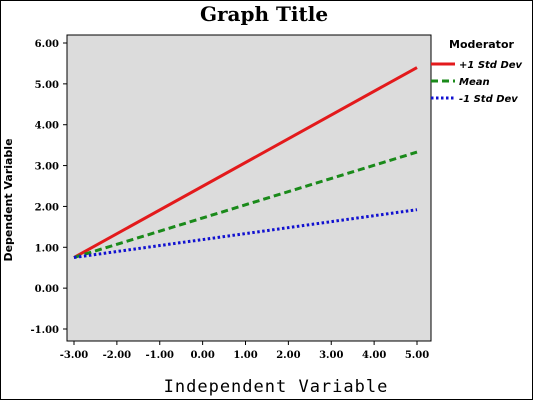 This screenshot has width=533, height=400. Describe the element at coordinates (477, 71) in the screenshot. I see `legend: Moderator +1 Std Dev Mean -1 Std Dev` at that location.